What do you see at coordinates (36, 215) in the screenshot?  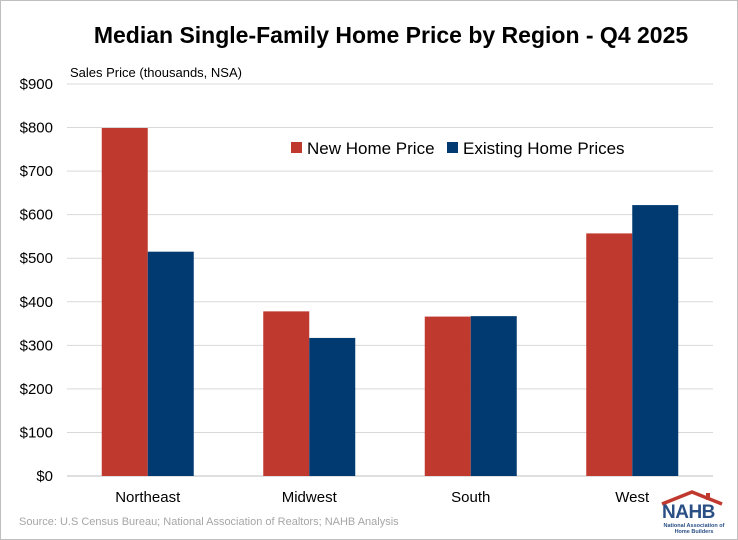 I see `y-tick-label: $600` at bounding box center [36, 215].